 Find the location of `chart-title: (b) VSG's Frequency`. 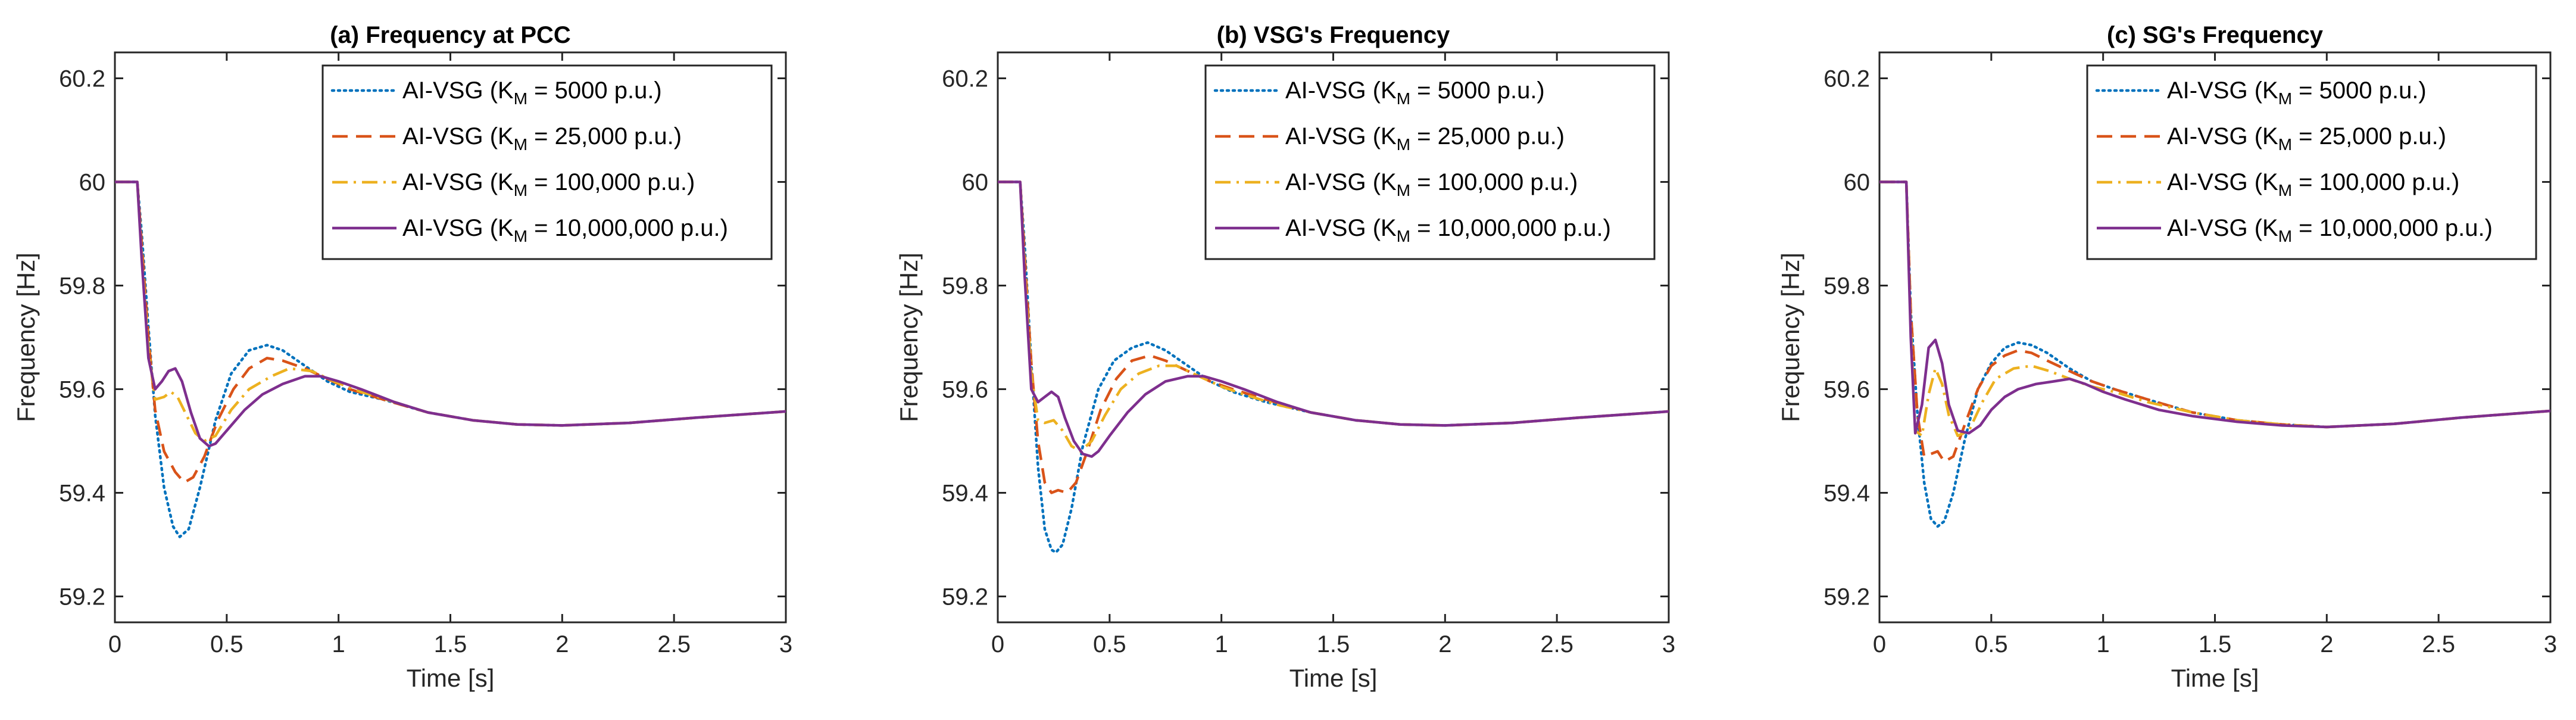

chart-title: (b) VSG's Frequency is located at coordinates (1334, 35).